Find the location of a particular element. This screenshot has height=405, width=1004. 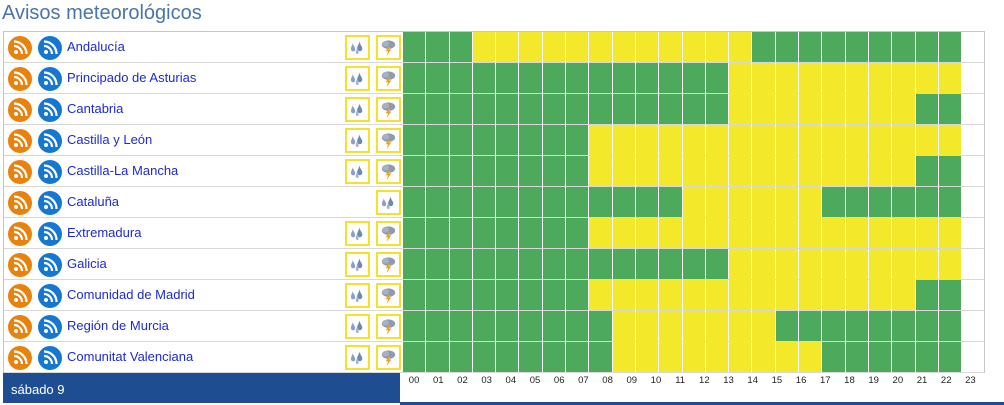

region-link: Cataluña is located at coordinates (93, 201).